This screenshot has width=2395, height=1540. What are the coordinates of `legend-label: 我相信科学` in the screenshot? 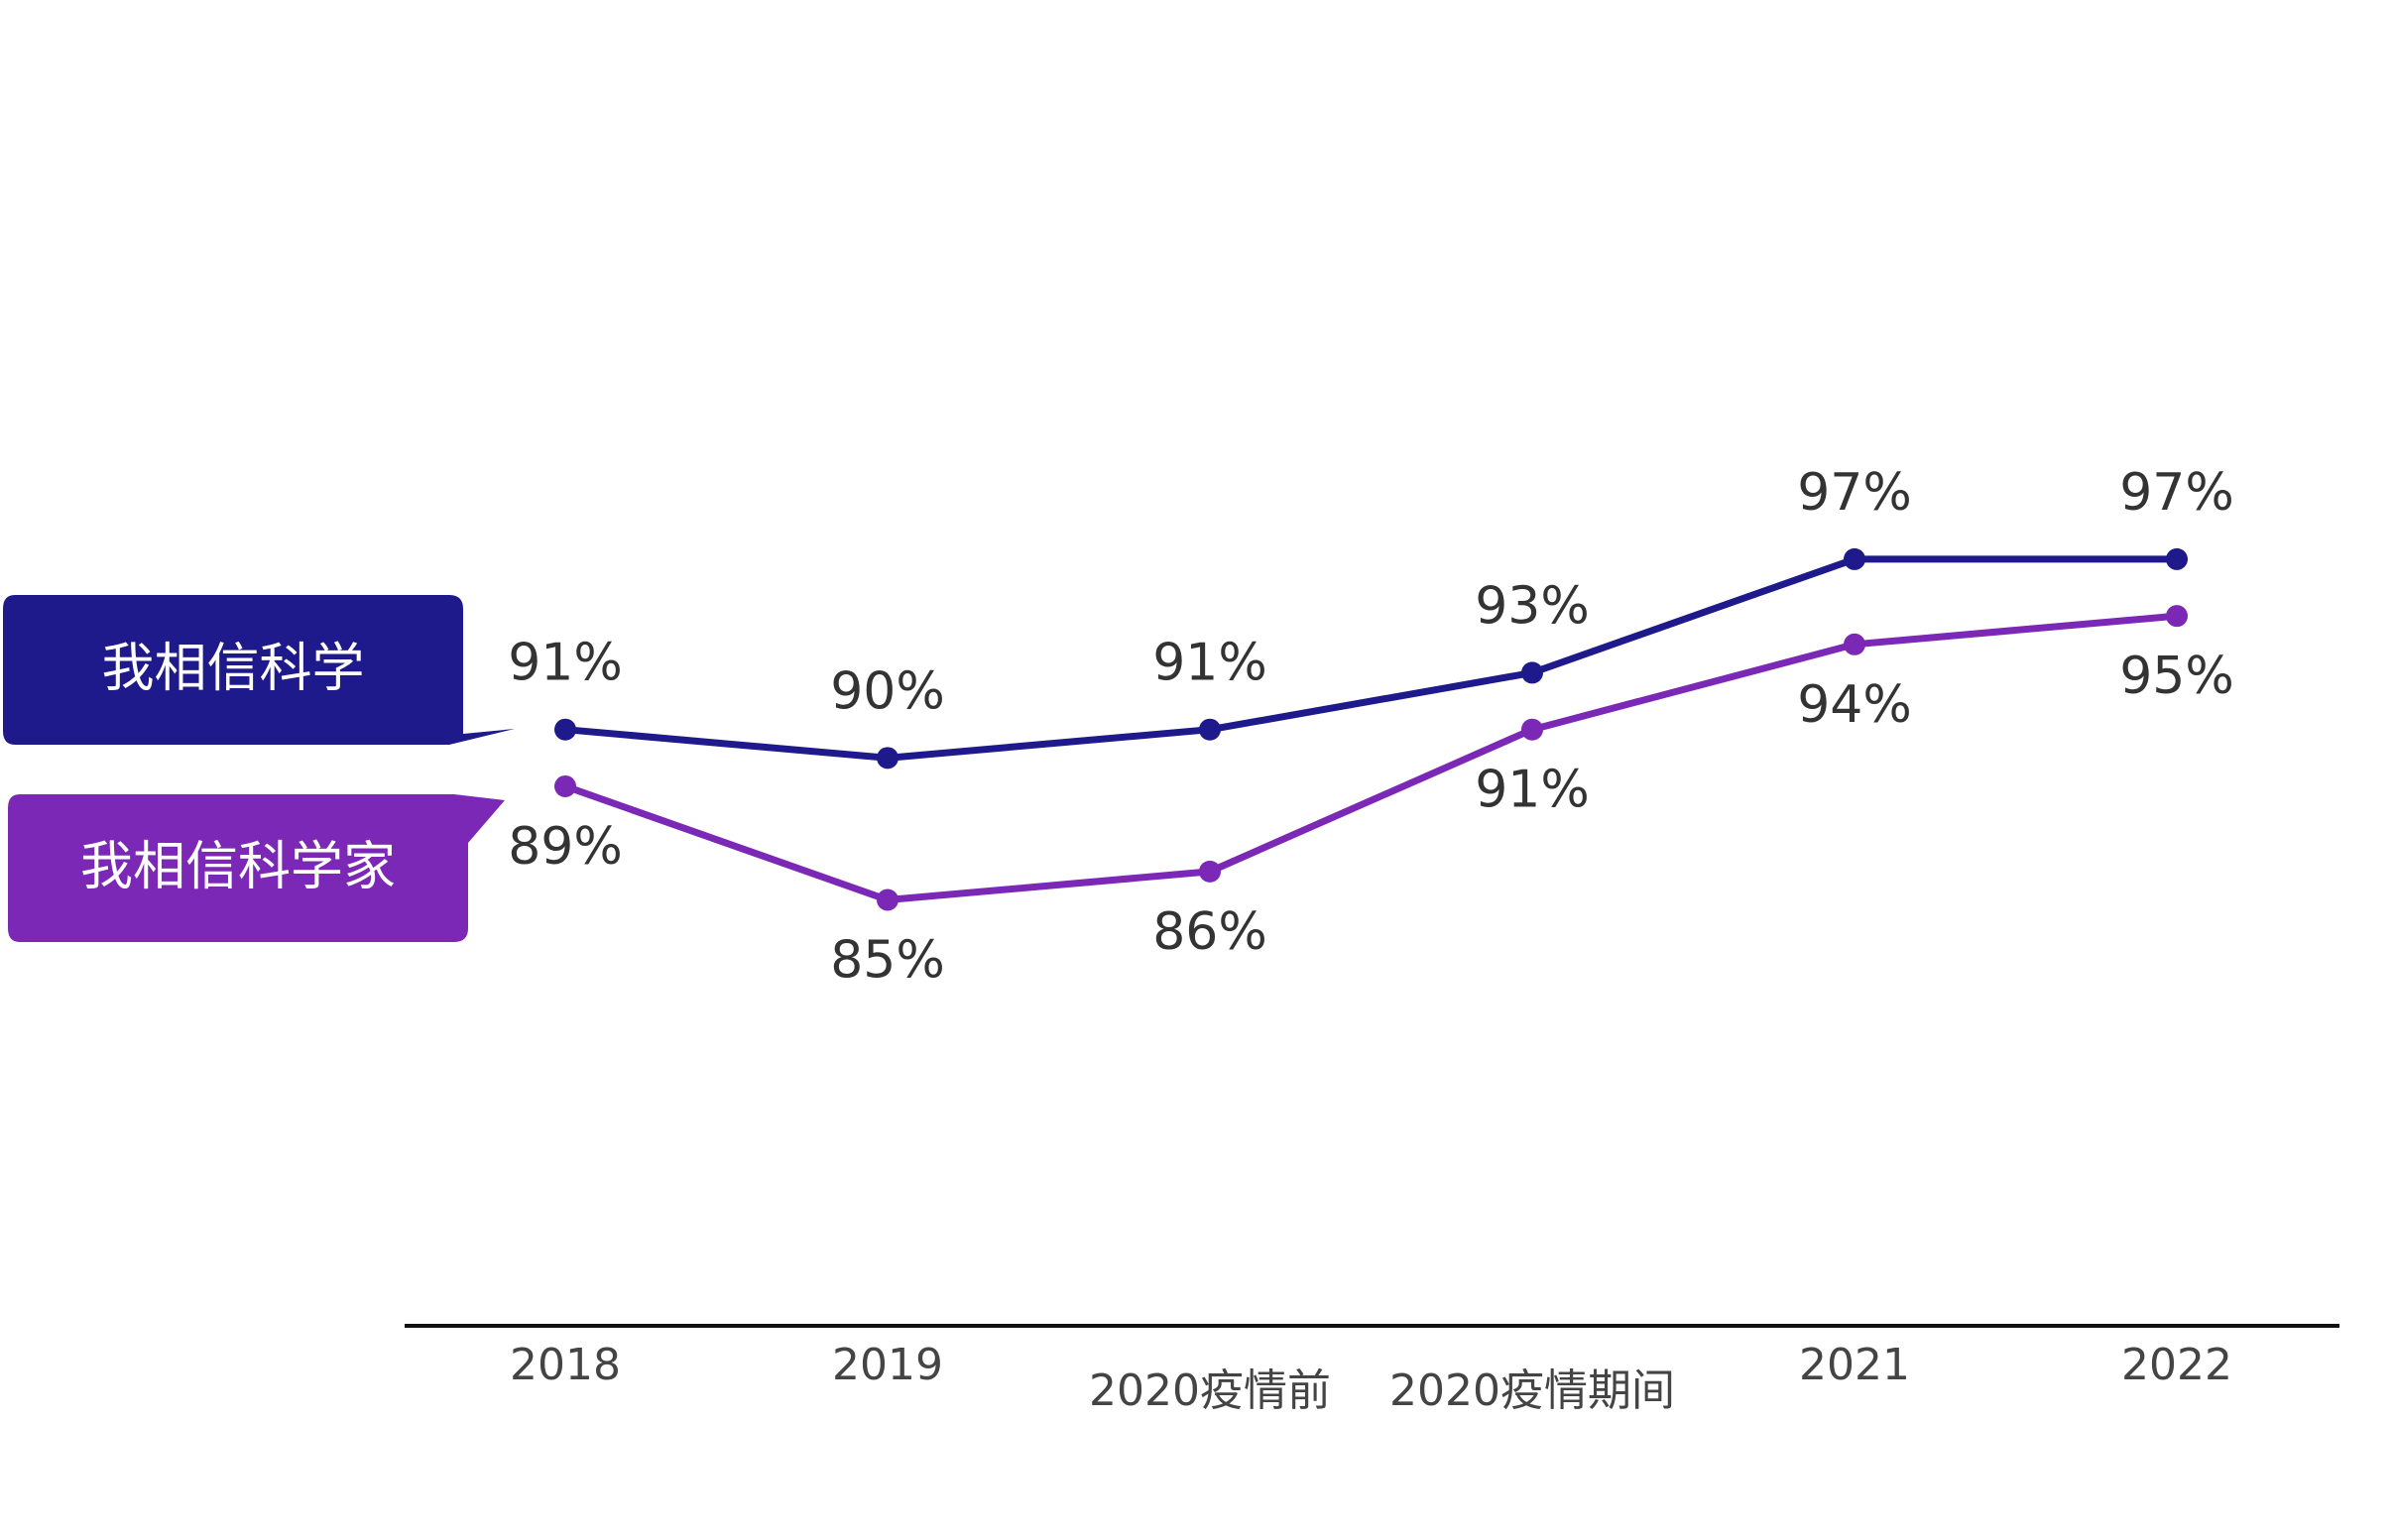 It's located at (233, 669).